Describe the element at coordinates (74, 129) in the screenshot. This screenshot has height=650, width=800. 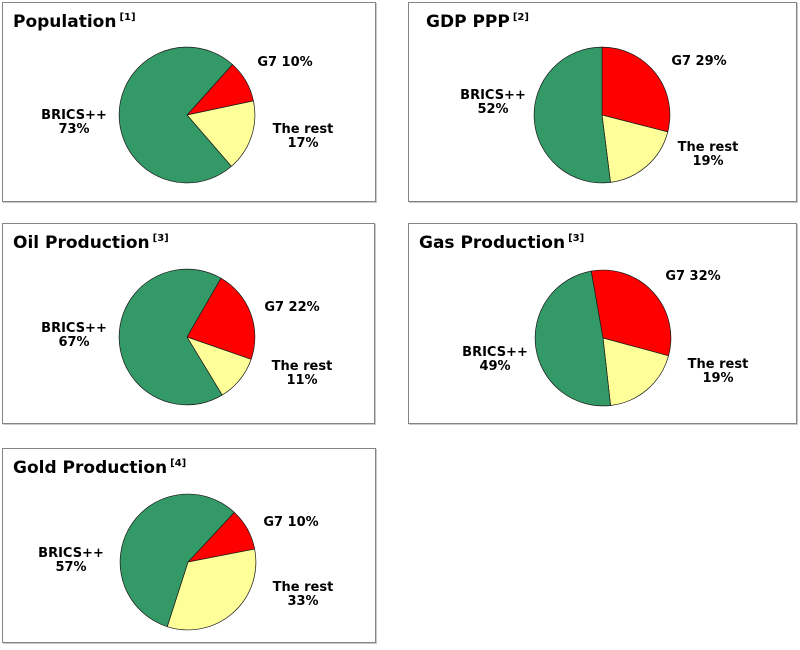
I see `label-brics-line2: 73%` at that location.